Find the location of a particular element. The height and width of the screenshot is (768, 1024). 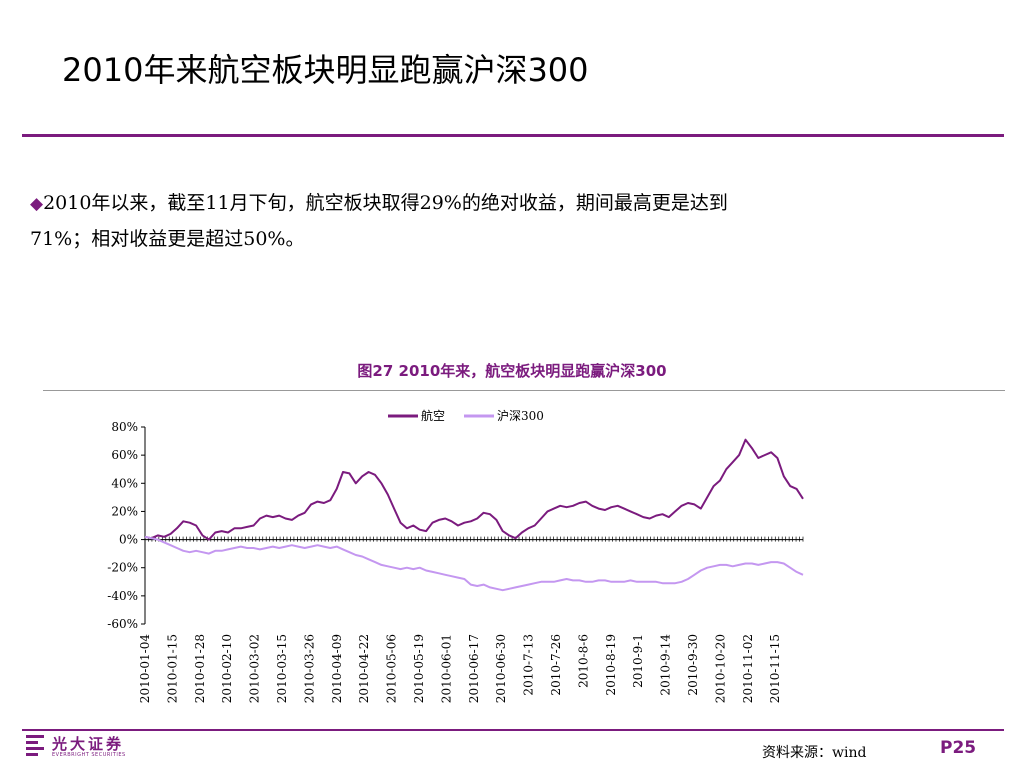

x-tick-label: 2010-10-20 is located at coordinates (720, 668).